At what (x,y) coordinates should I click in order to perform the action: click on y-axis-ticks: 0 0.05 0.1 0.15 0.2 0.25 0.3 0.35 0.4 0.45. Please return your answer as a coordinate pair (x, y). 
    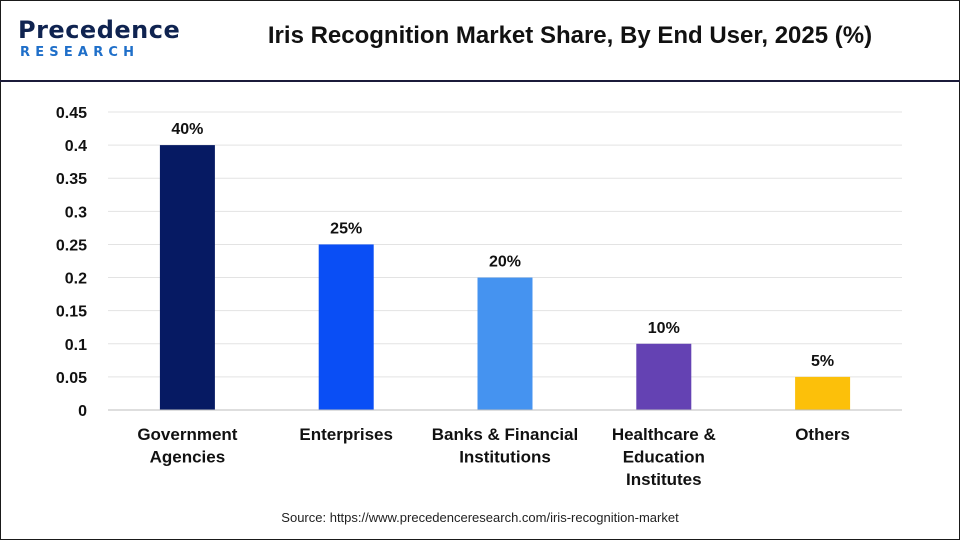
    Looking at the image, I should click on (71, 262).